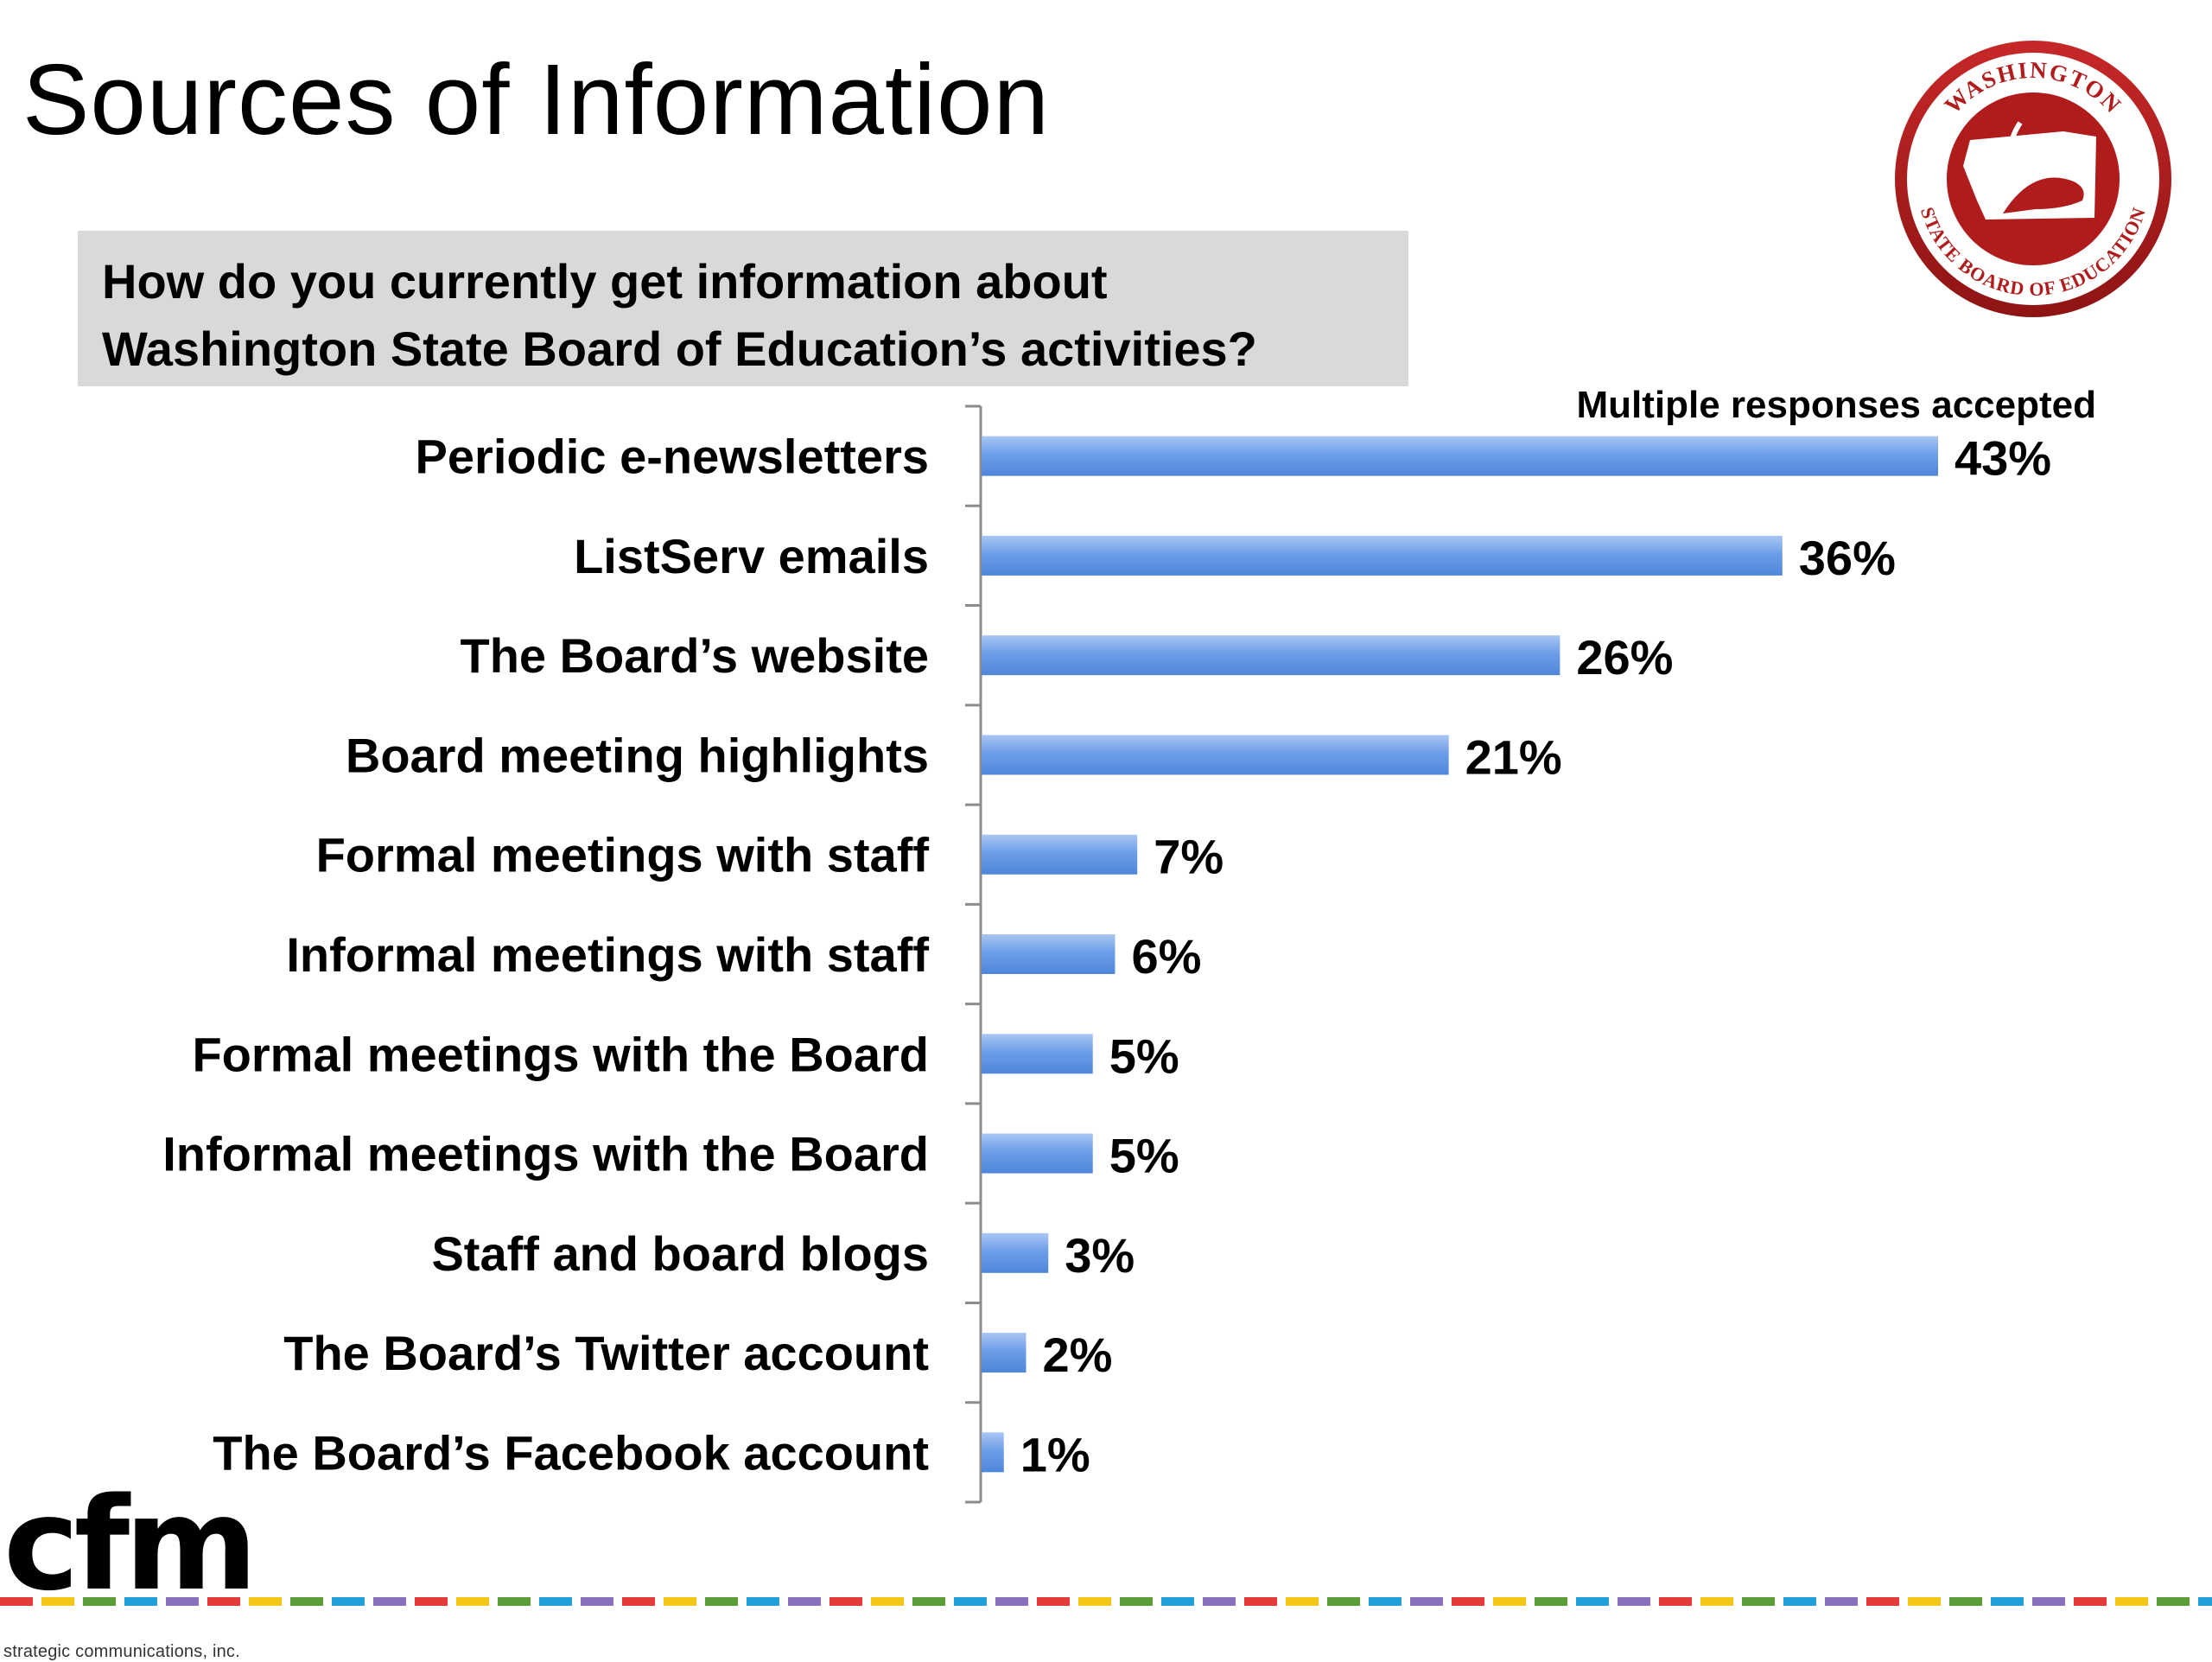 The image size is (2212, 1662). I want to click on category-label: Informal meetings with staff, so click(607, 955).